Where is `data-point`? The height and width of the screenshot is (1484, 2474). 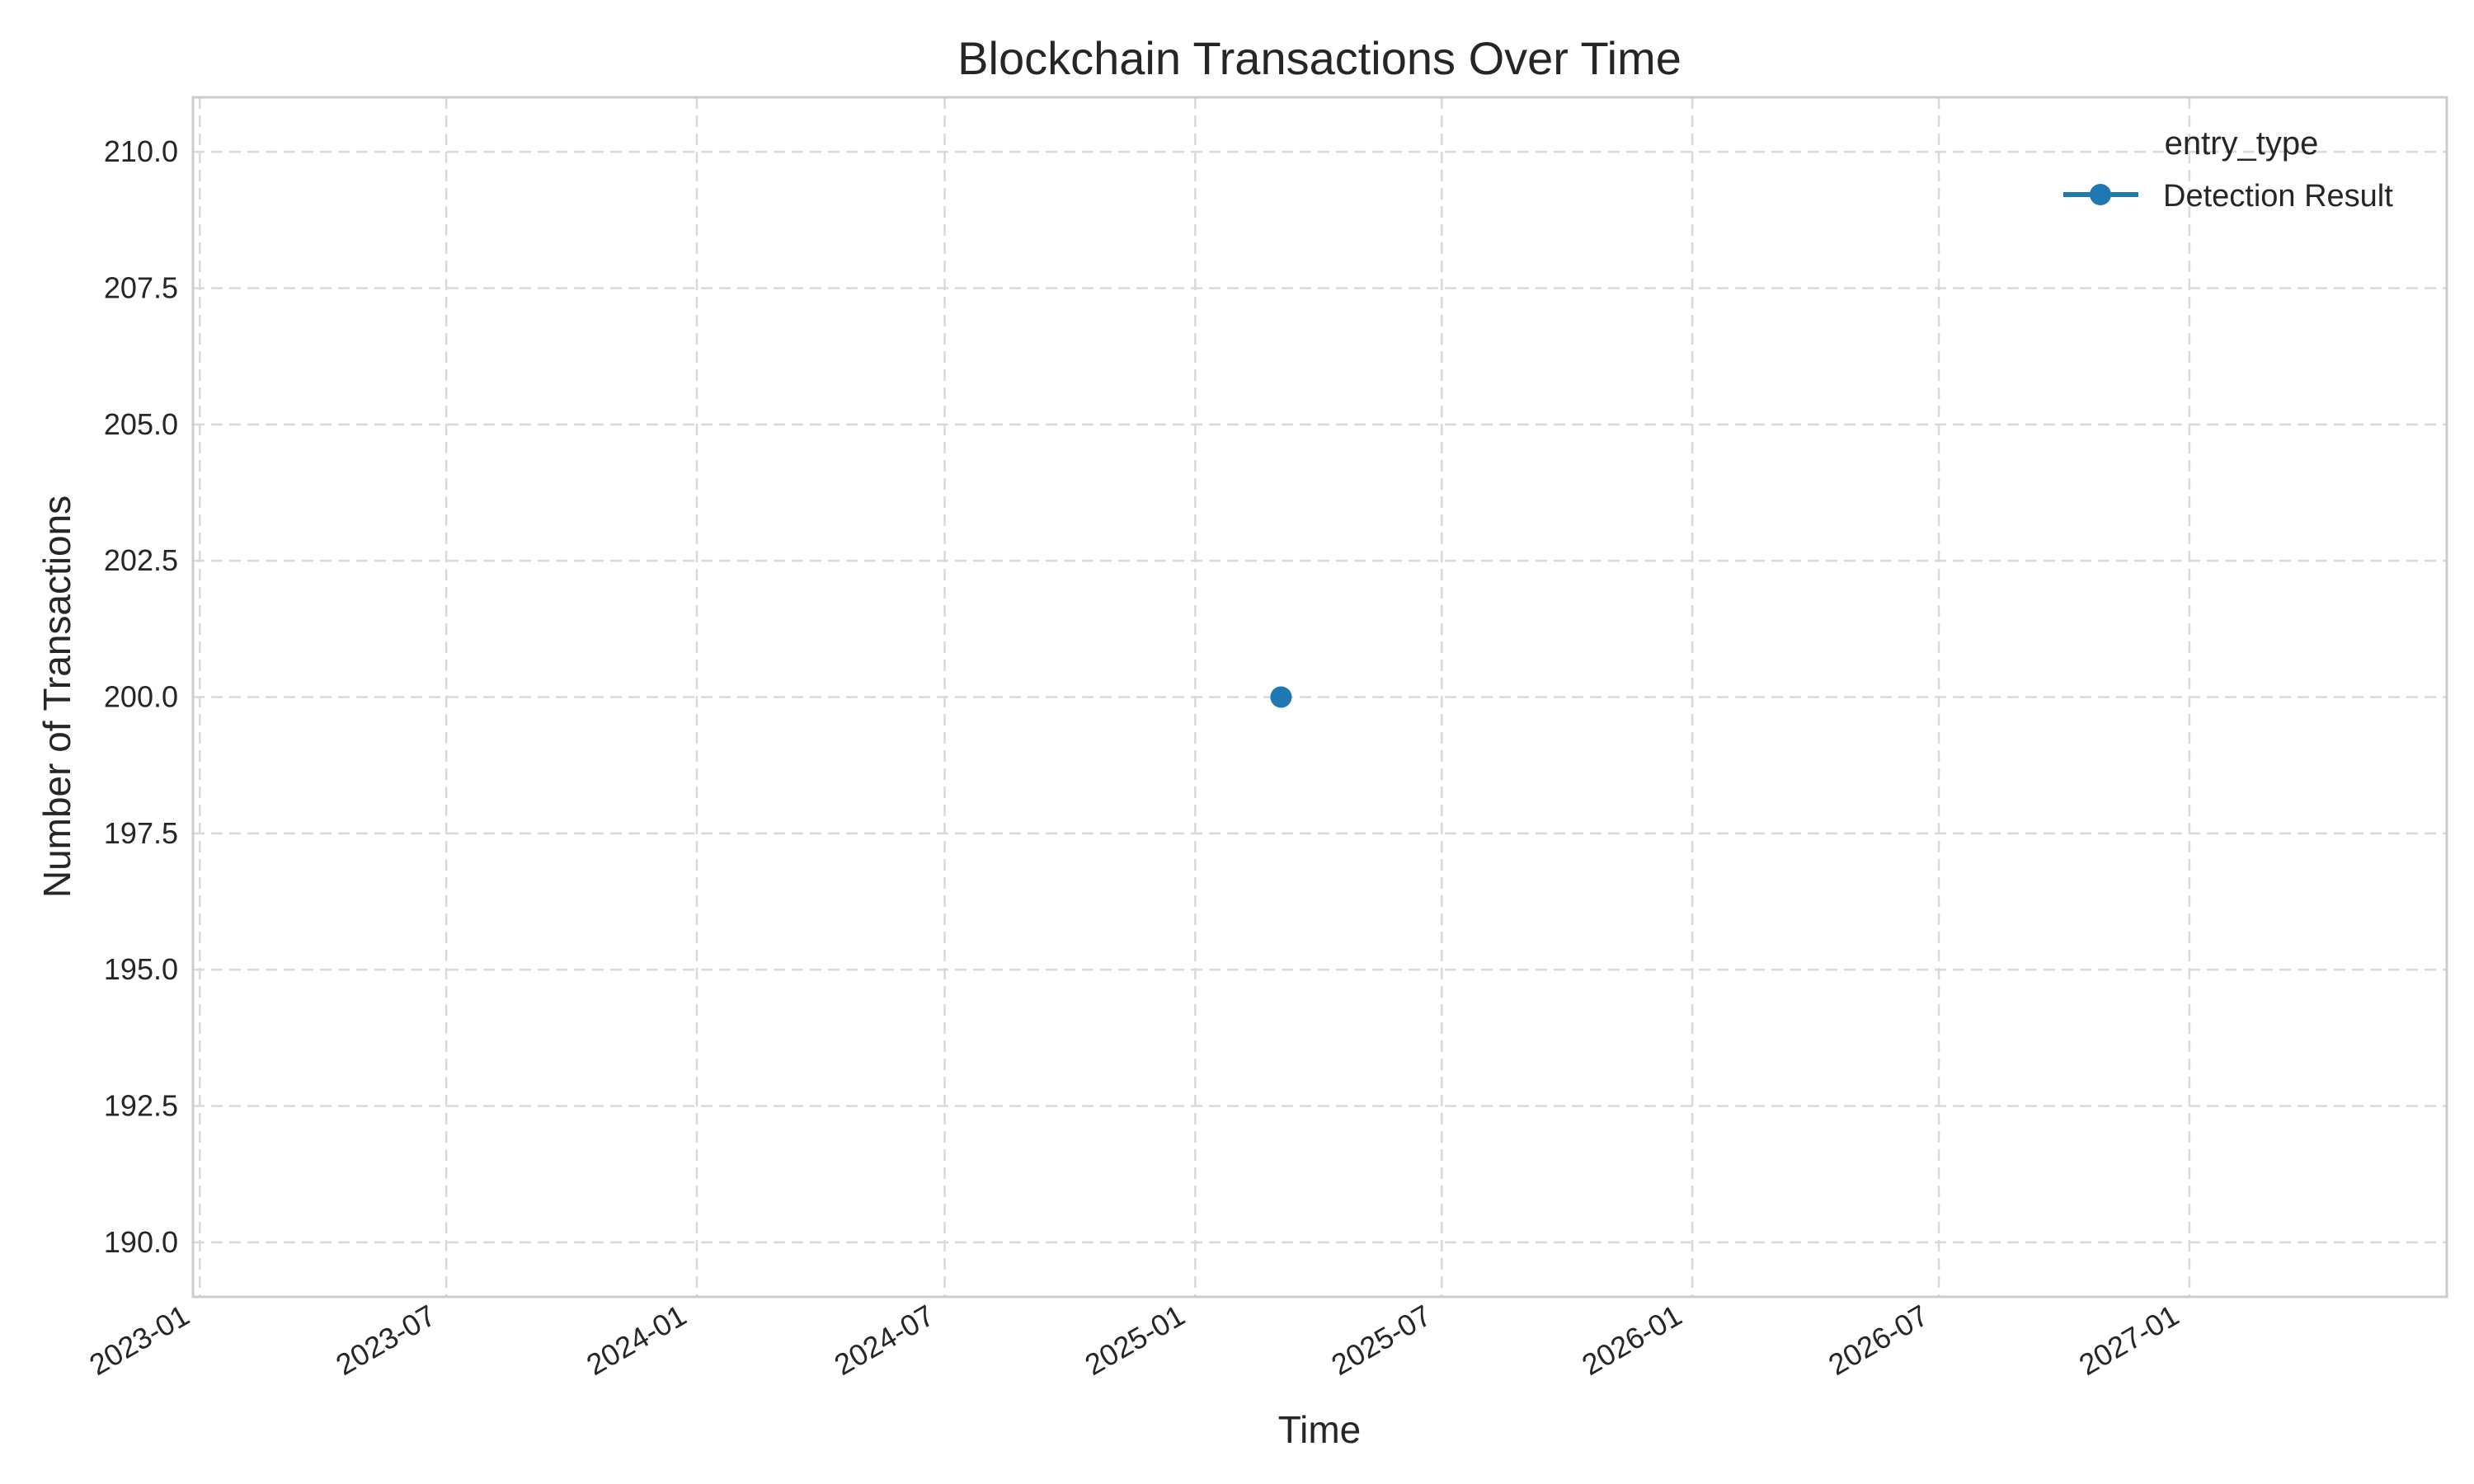 data-point is located at coordinates (1281, 697).